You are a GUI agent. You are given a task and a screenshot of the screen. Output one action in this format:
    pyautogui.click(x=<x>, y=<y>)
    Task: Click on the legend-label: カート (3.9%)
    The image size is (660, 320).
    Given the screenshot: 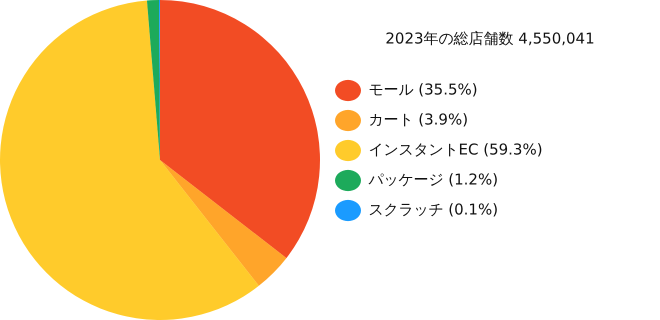 What is the action you would take?
    pyautogui.click(x=418, y=119)
    